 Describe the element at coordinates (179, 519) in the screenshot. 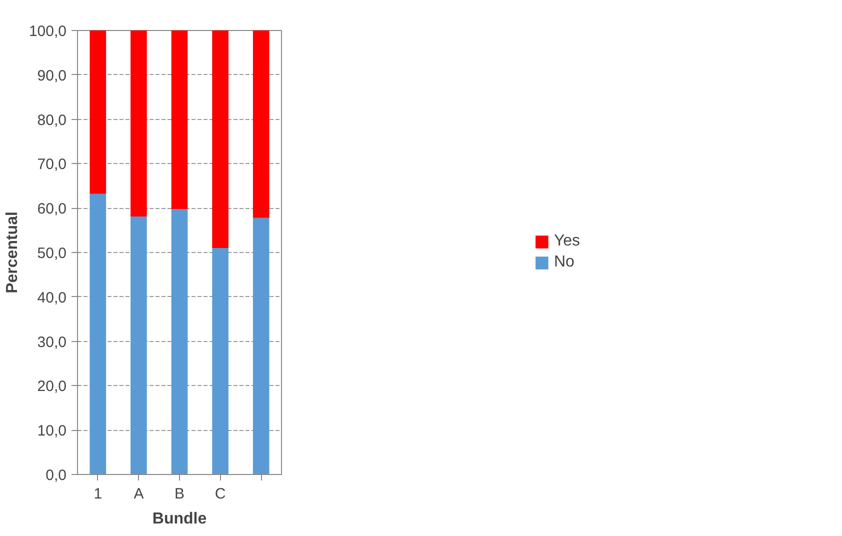

I see `x-axis-title: Bundle` at that location.